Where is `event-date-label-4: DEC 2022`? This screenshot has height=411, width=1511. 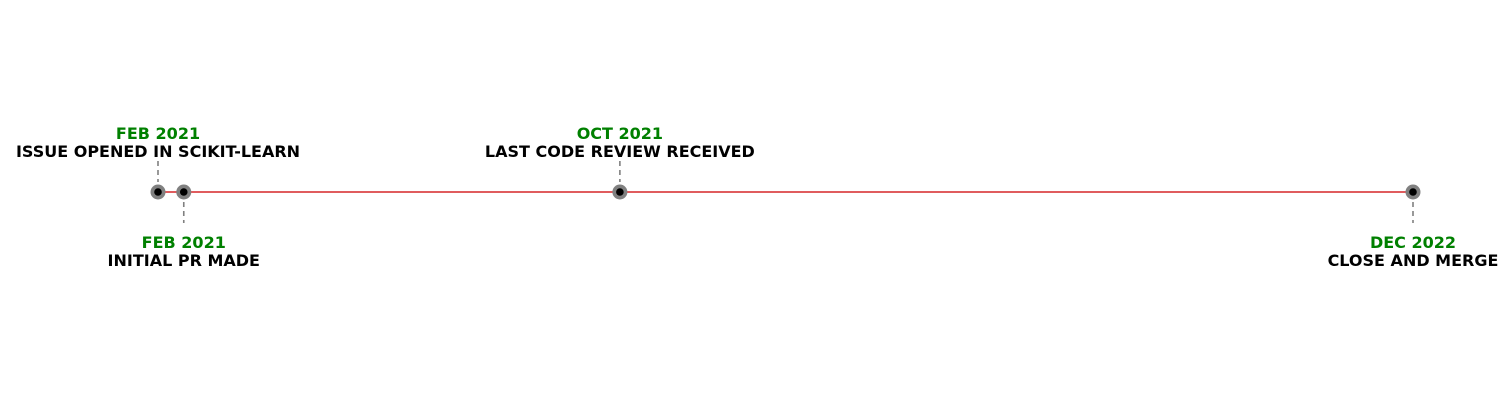 event-date-label-4: DEC 2022 is located at coordinates (1413, 242).